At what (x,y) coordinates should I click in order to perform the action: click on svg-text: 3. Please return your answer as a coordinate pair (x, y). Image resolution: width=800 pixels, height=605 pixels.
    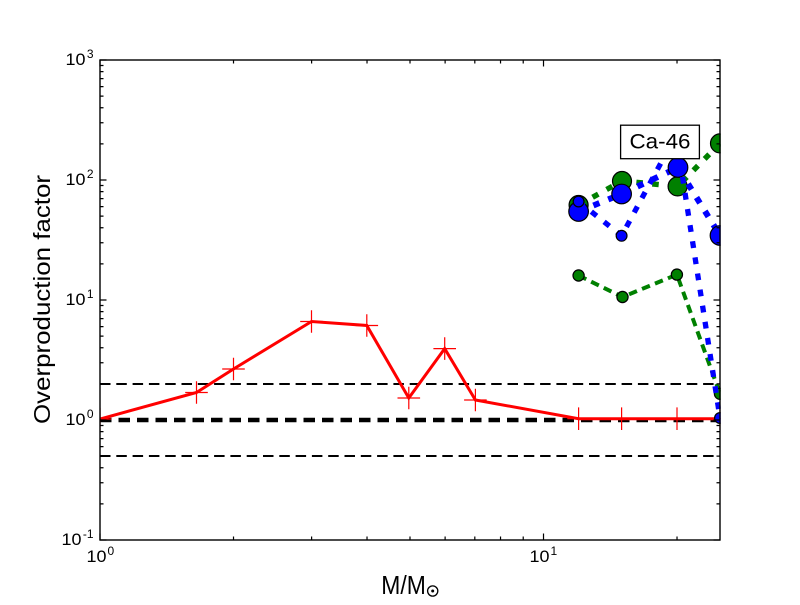
    Looking at the image, I should click on (90, 54).